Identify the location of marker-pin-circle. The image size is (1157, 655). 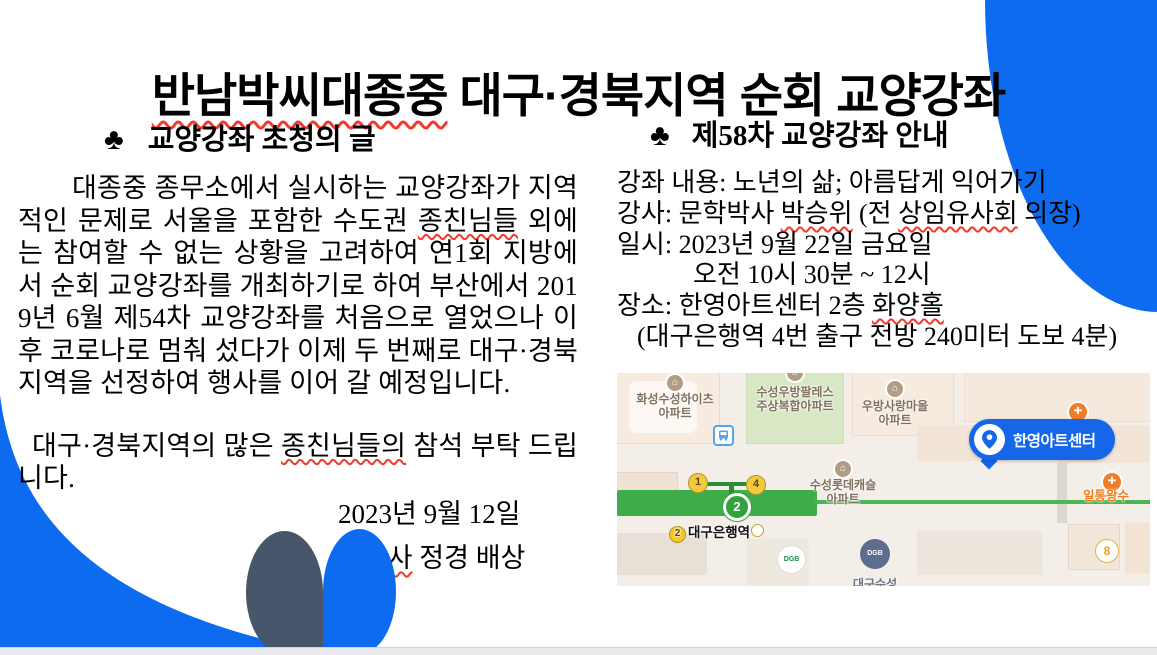
(989, 439).